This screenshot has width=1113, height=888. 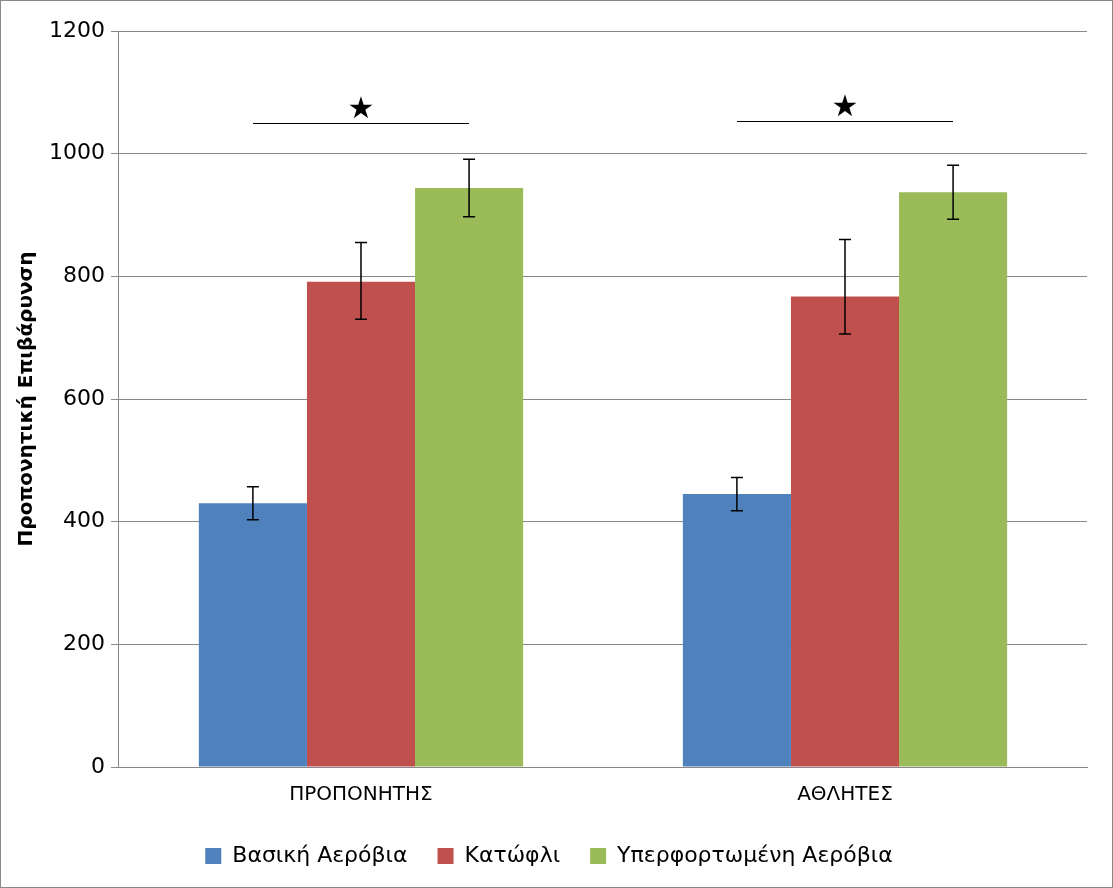 I want to click on y-tick-label: 1200, so click(x=76, y=29).